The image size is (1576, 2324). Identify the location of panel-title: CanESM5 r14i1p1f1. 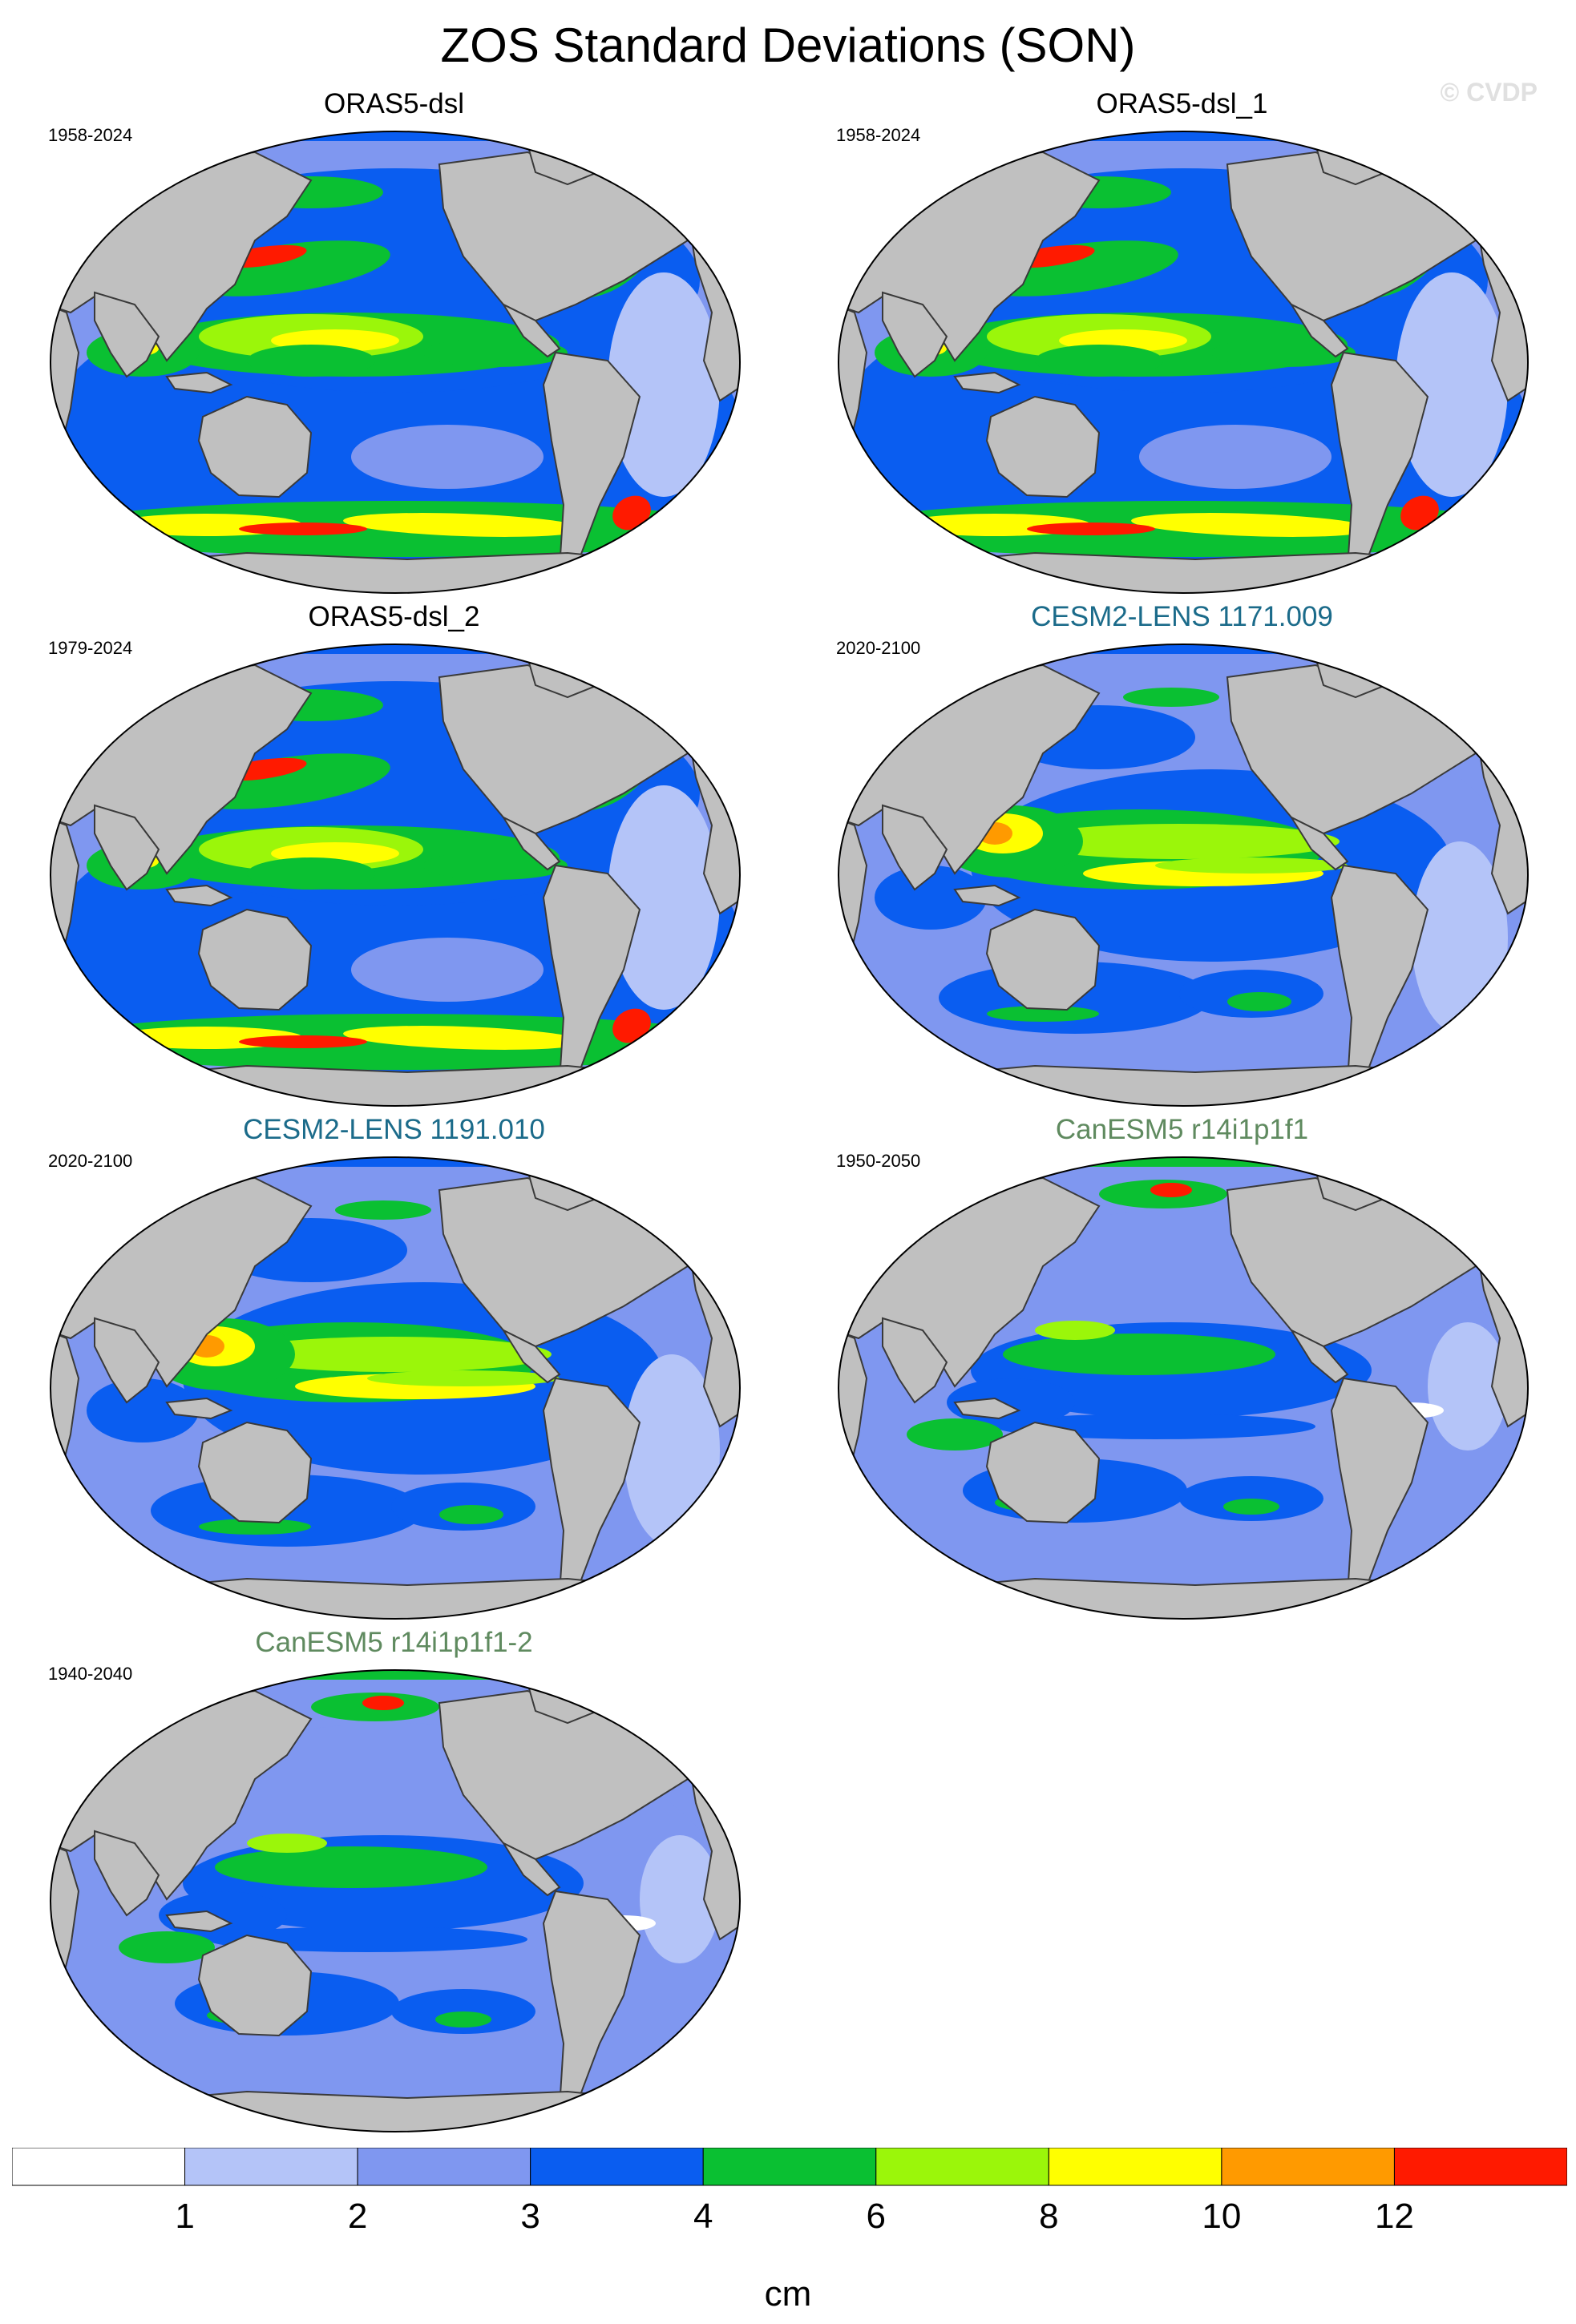
(1182, 1129).